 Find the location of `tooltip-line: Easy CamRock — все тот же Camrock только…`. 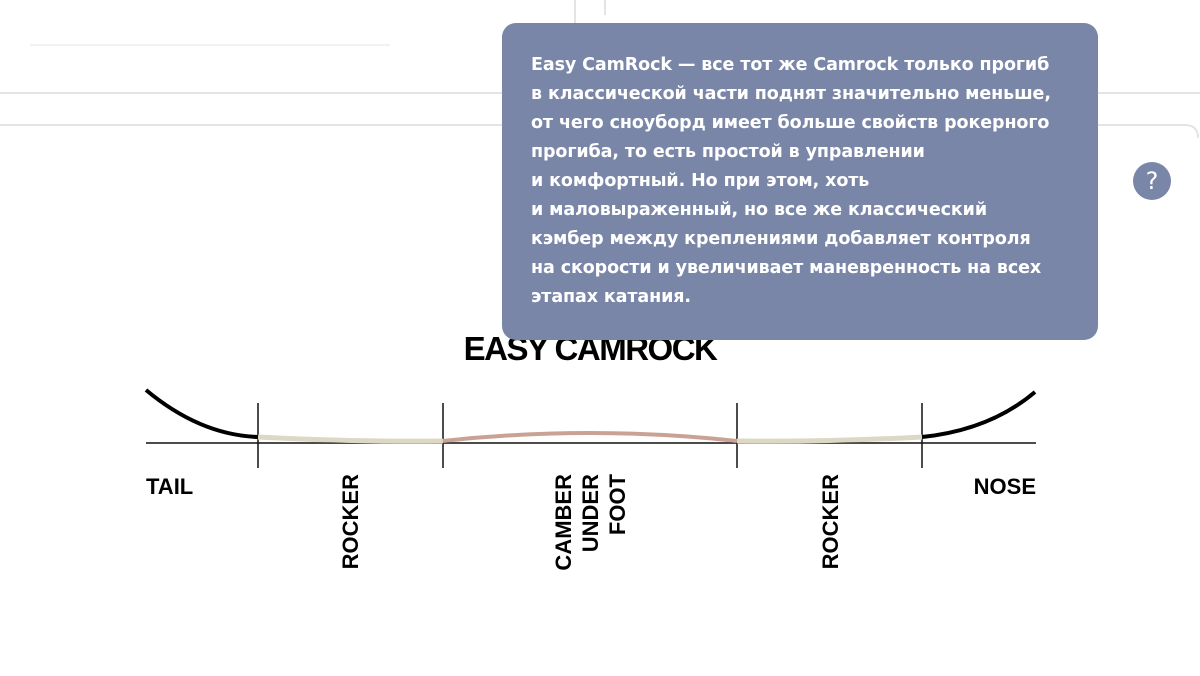

tooltip-line: Easy CamRock — все тот же Camrock только… is located at coordinates (790, 65).